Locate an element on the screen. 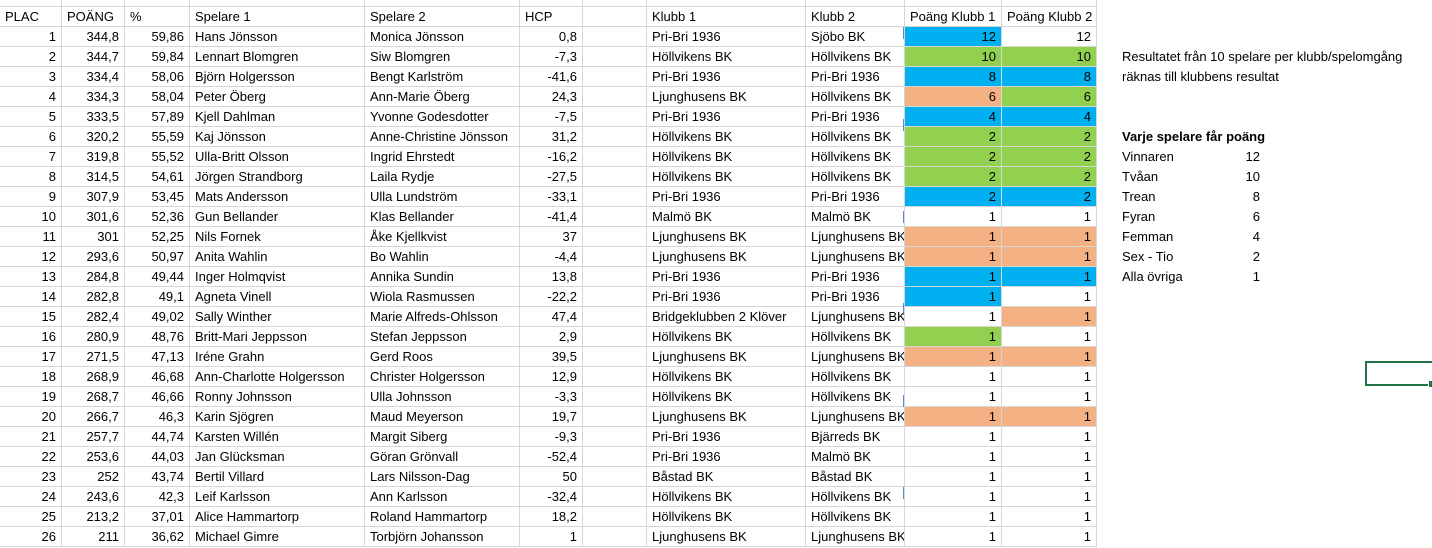 The height and width of the screenshot is (548, 1432). cell-plac: 11 is located at coordinates (31, 237).